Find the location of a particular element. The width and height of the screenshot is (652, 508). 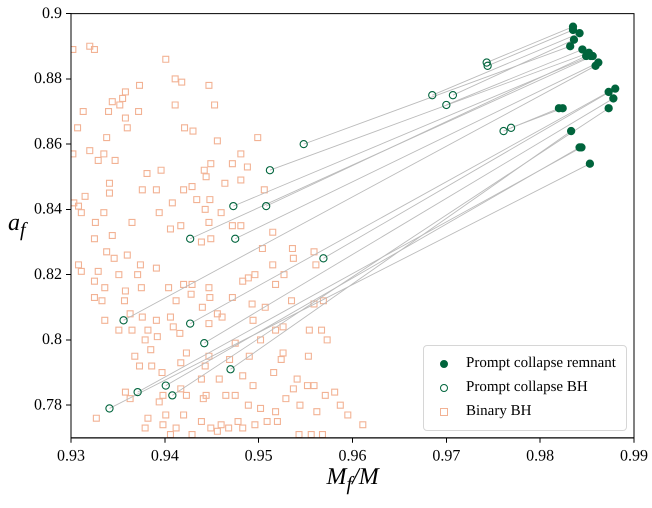

x-tick-label: 0.99 is located at coordinates (634, 456).